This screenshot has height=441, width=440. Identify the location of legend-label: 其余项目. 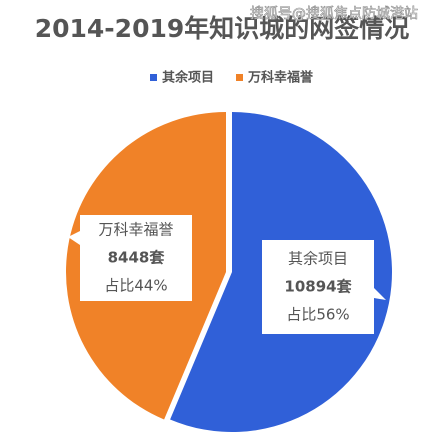
(188, 78).